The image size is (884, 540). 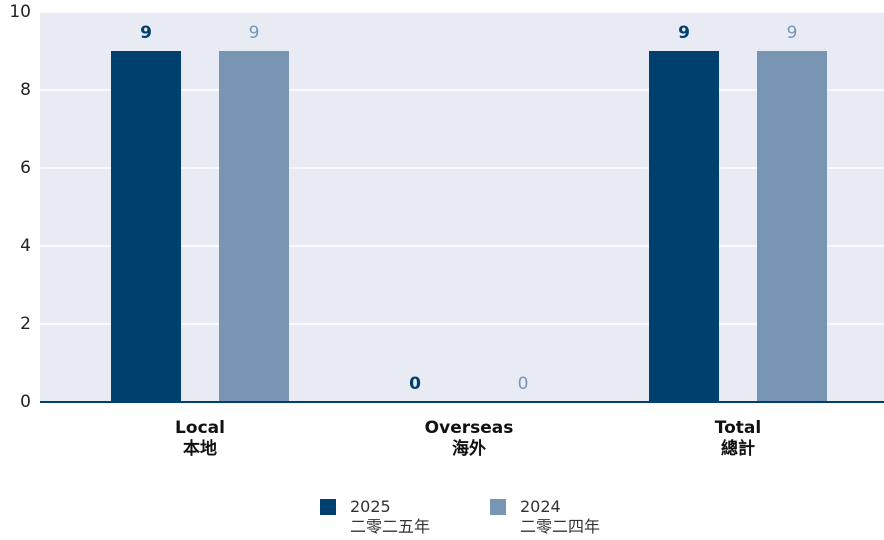 What do you see at coordinates (469, 438) in the screenshot?
I see `x-tick-label: Overseas 海外` at bounding box center [469, 438].